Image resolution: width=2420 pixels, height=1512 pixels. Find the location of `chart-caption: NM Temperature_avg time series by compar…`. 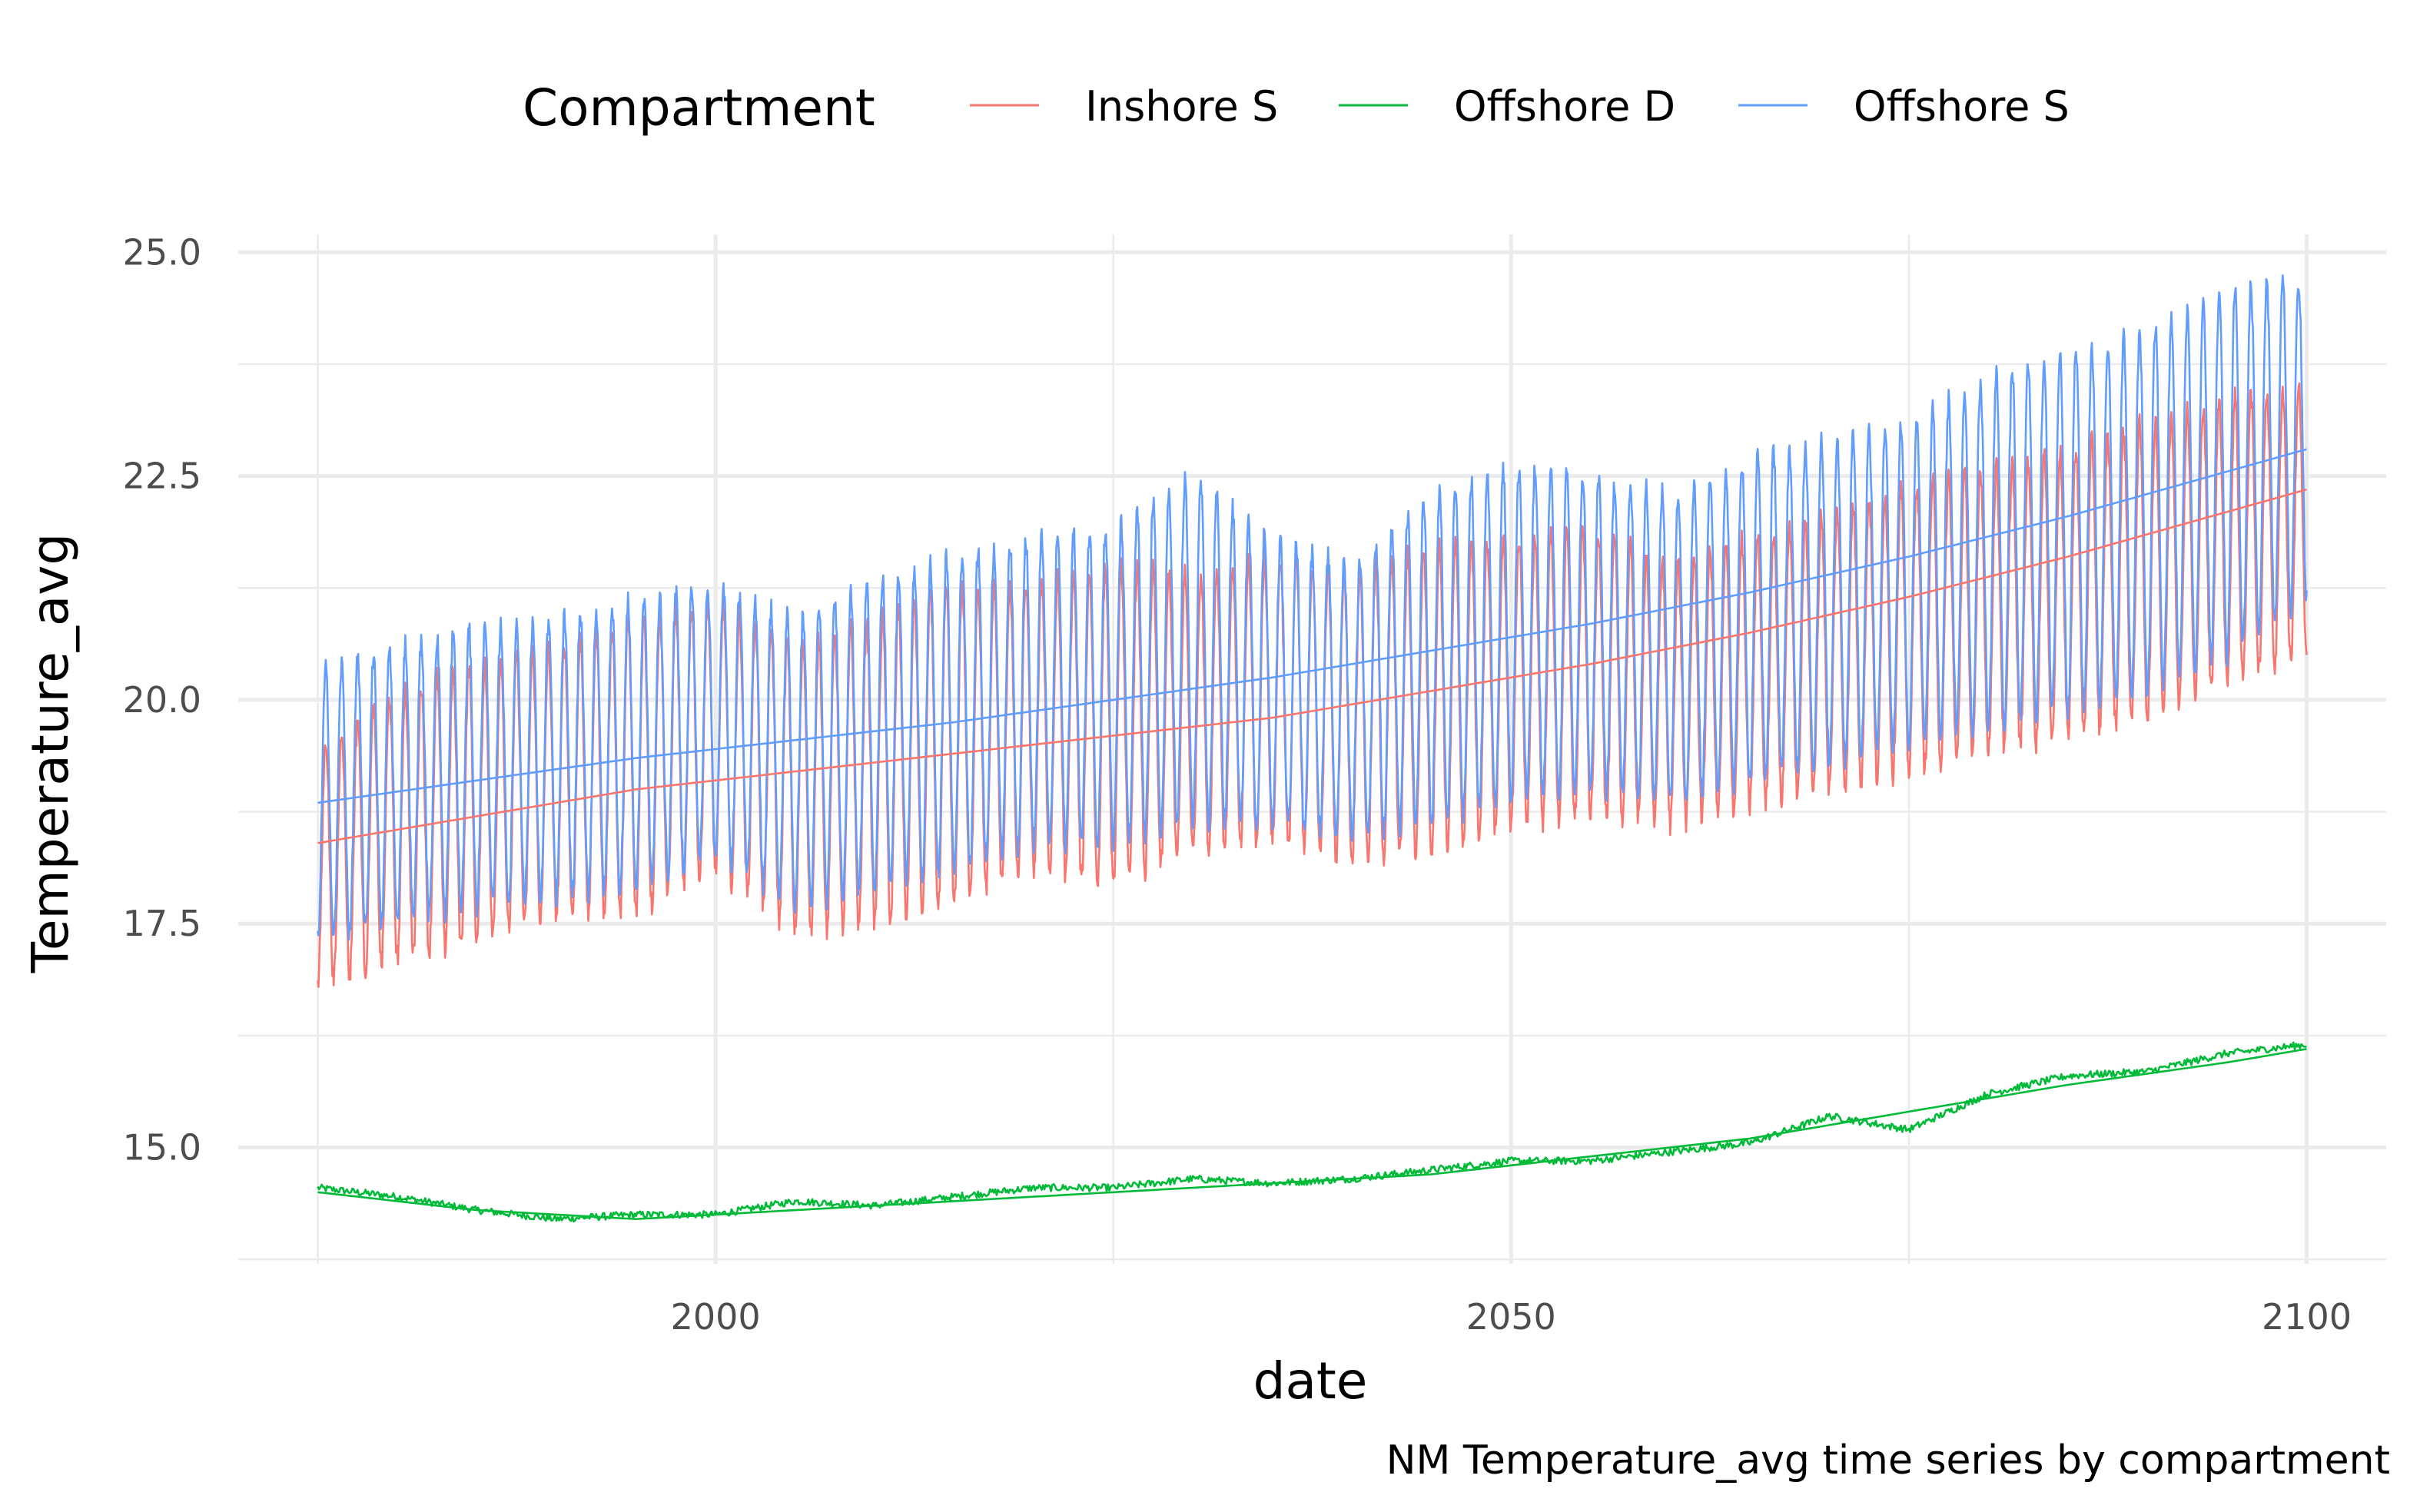

chart-caption: NM Temperature_avg time series by compar… is located at coordinates (1888, 1460).